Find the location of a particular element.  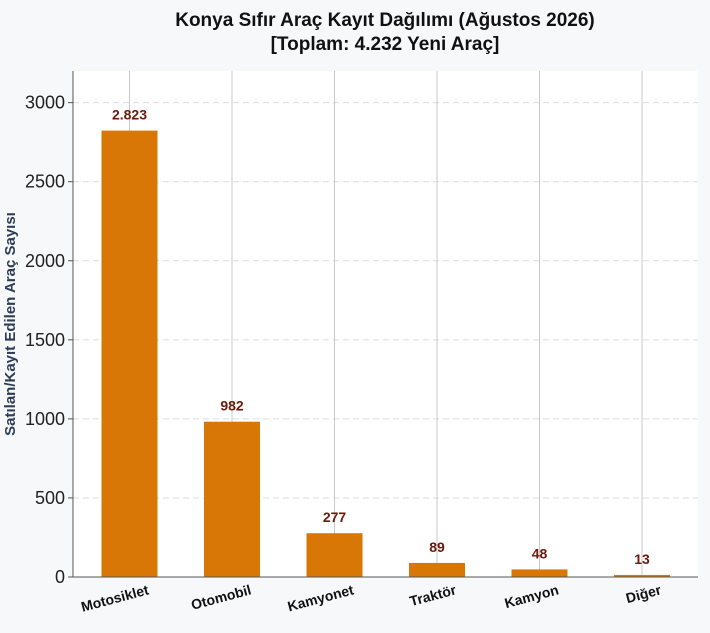

y-tick-label: 2500 is located at coordinates (45, 182).